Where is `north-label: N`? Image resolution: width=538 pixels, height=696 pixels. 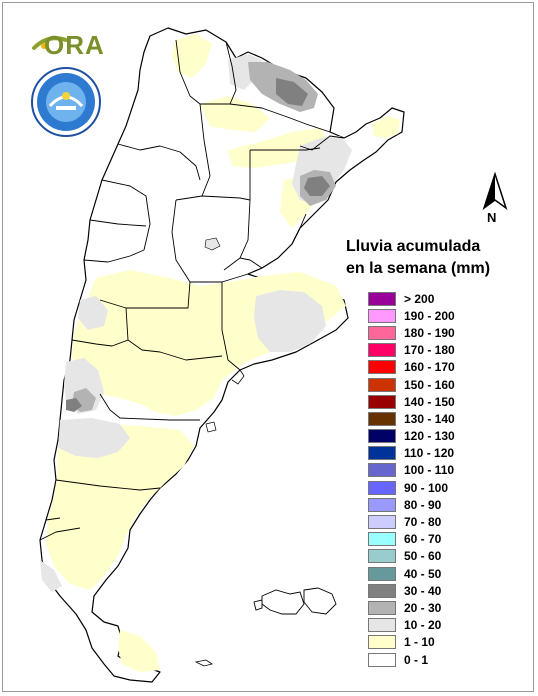 north-label: N is located at coordinates (492, 217).